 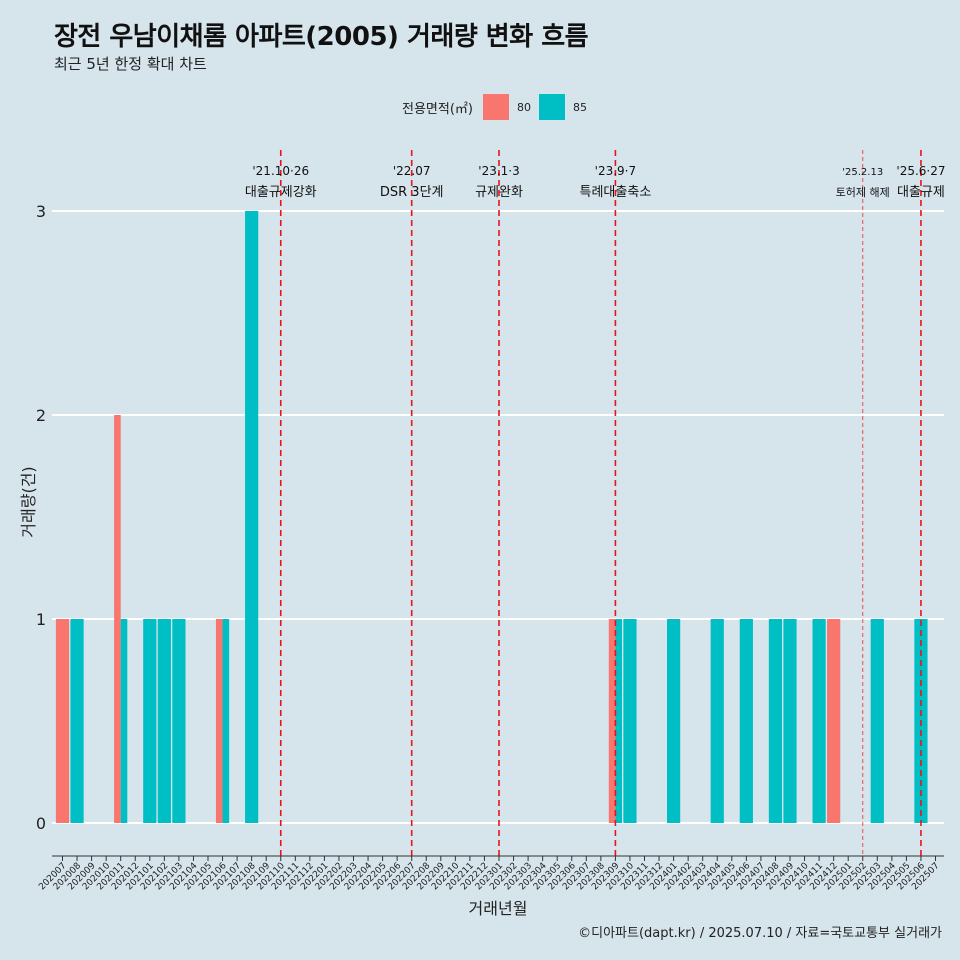 I want to click on annotation-date: '23.9·7, so click(x=615, y=171).